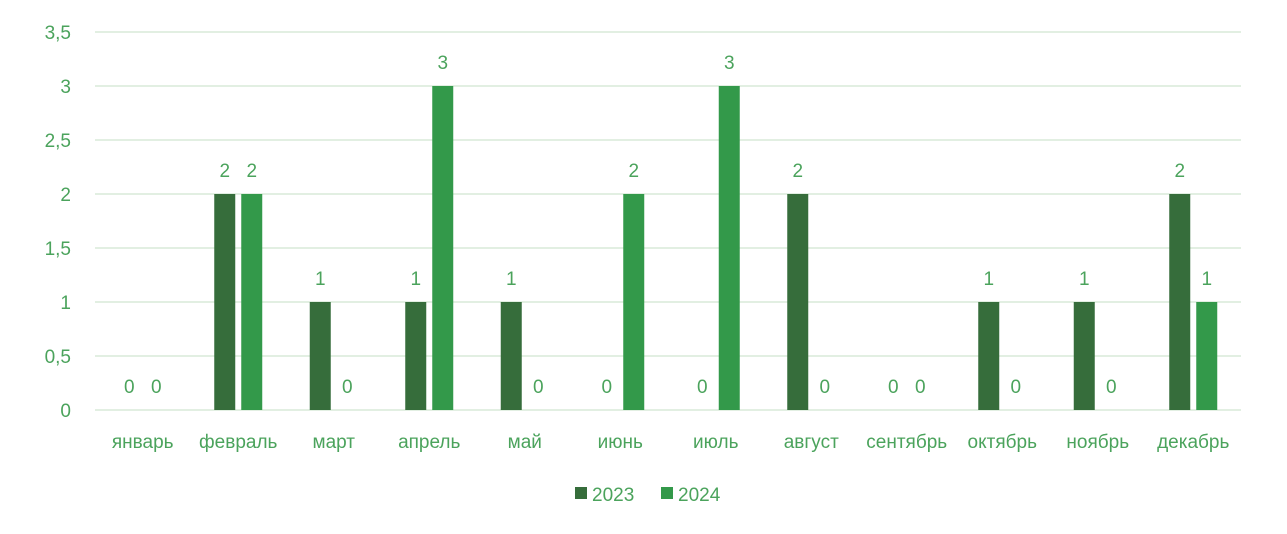 The width and height of the screenshot is (1287, 534). I want to click on y-axis-ticks: 0 0,5 1 1,5 2 2,5 3 3,5, so click(58, 222).